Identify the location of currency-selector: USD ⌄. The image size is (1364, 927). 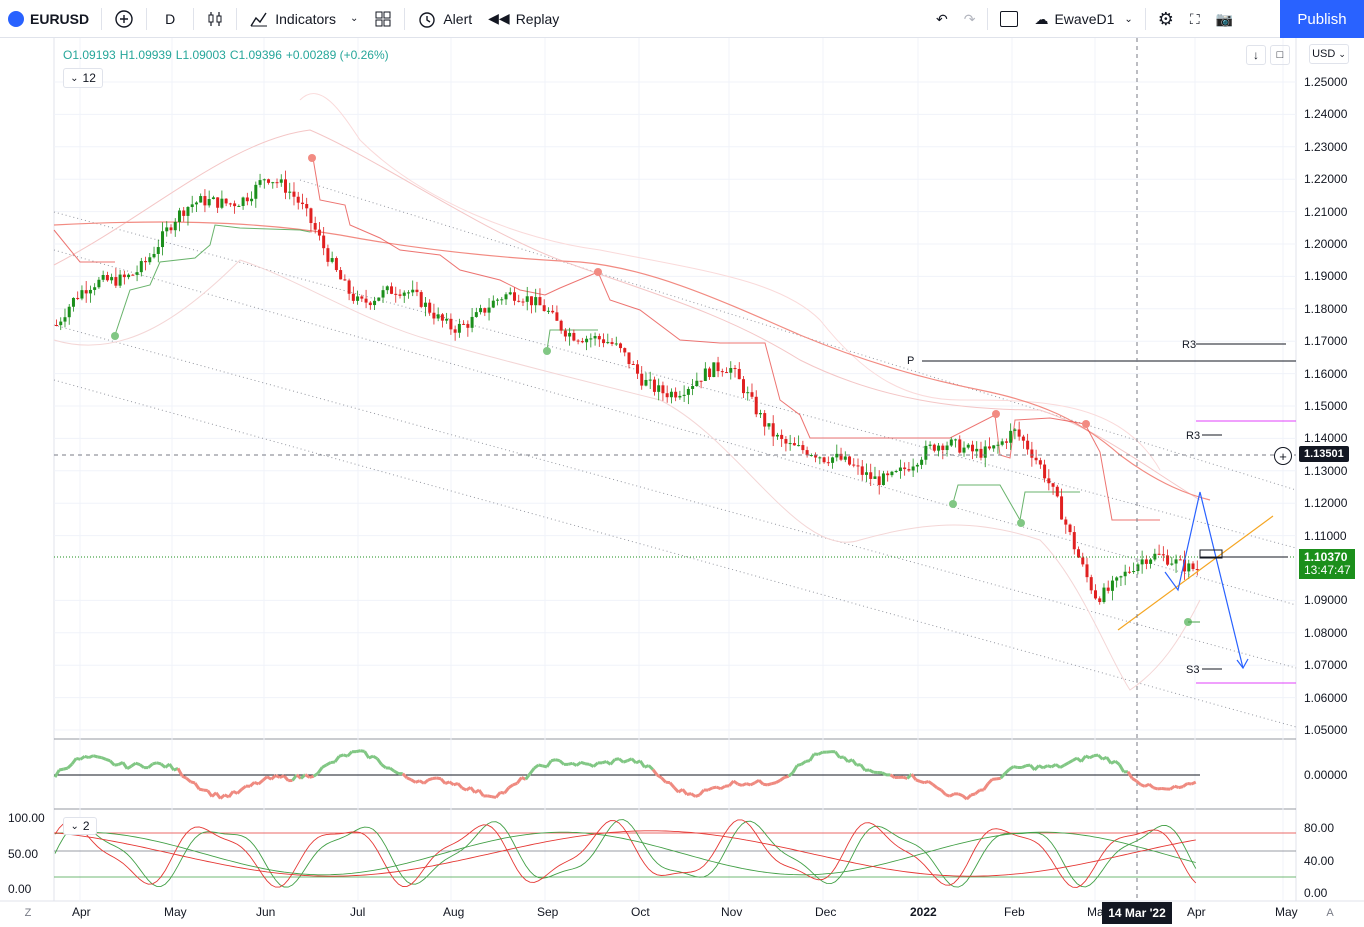
(1329, 54).